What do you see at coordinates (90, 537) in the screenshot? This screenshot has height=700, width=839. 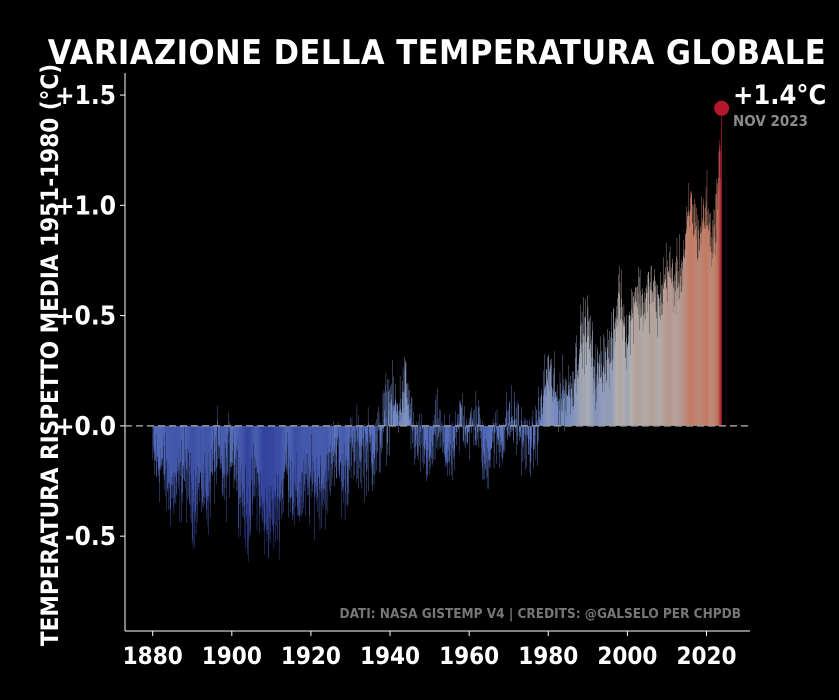 I see `y-tick-label: -0.5` at bounding box center [90, 537].